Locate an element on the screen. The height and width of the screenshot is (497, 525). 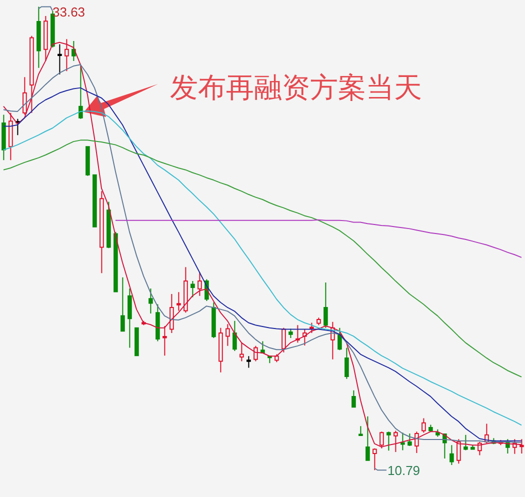
annotation: 发布再融资方案当天 is located at coordinates (296, 87).